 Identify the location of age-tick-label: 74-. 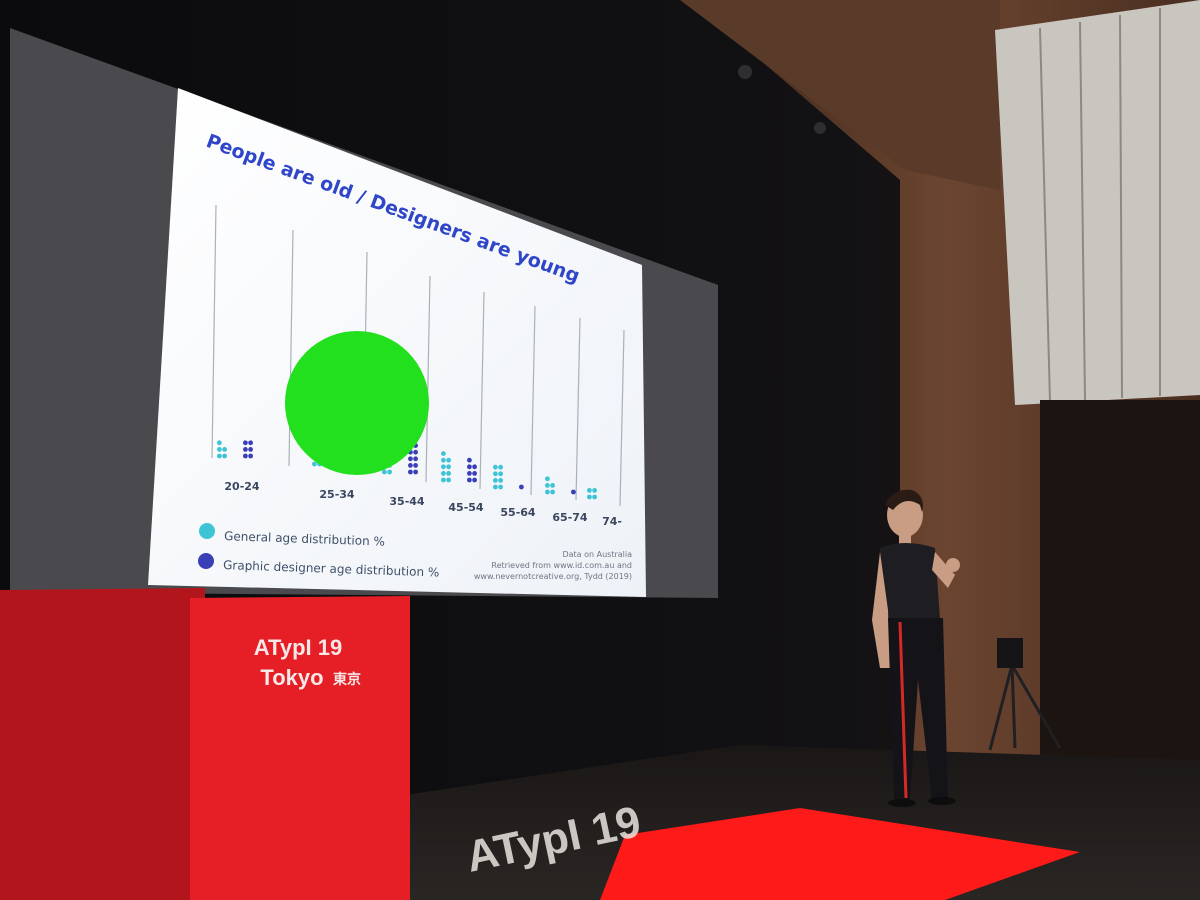
(612, 521).